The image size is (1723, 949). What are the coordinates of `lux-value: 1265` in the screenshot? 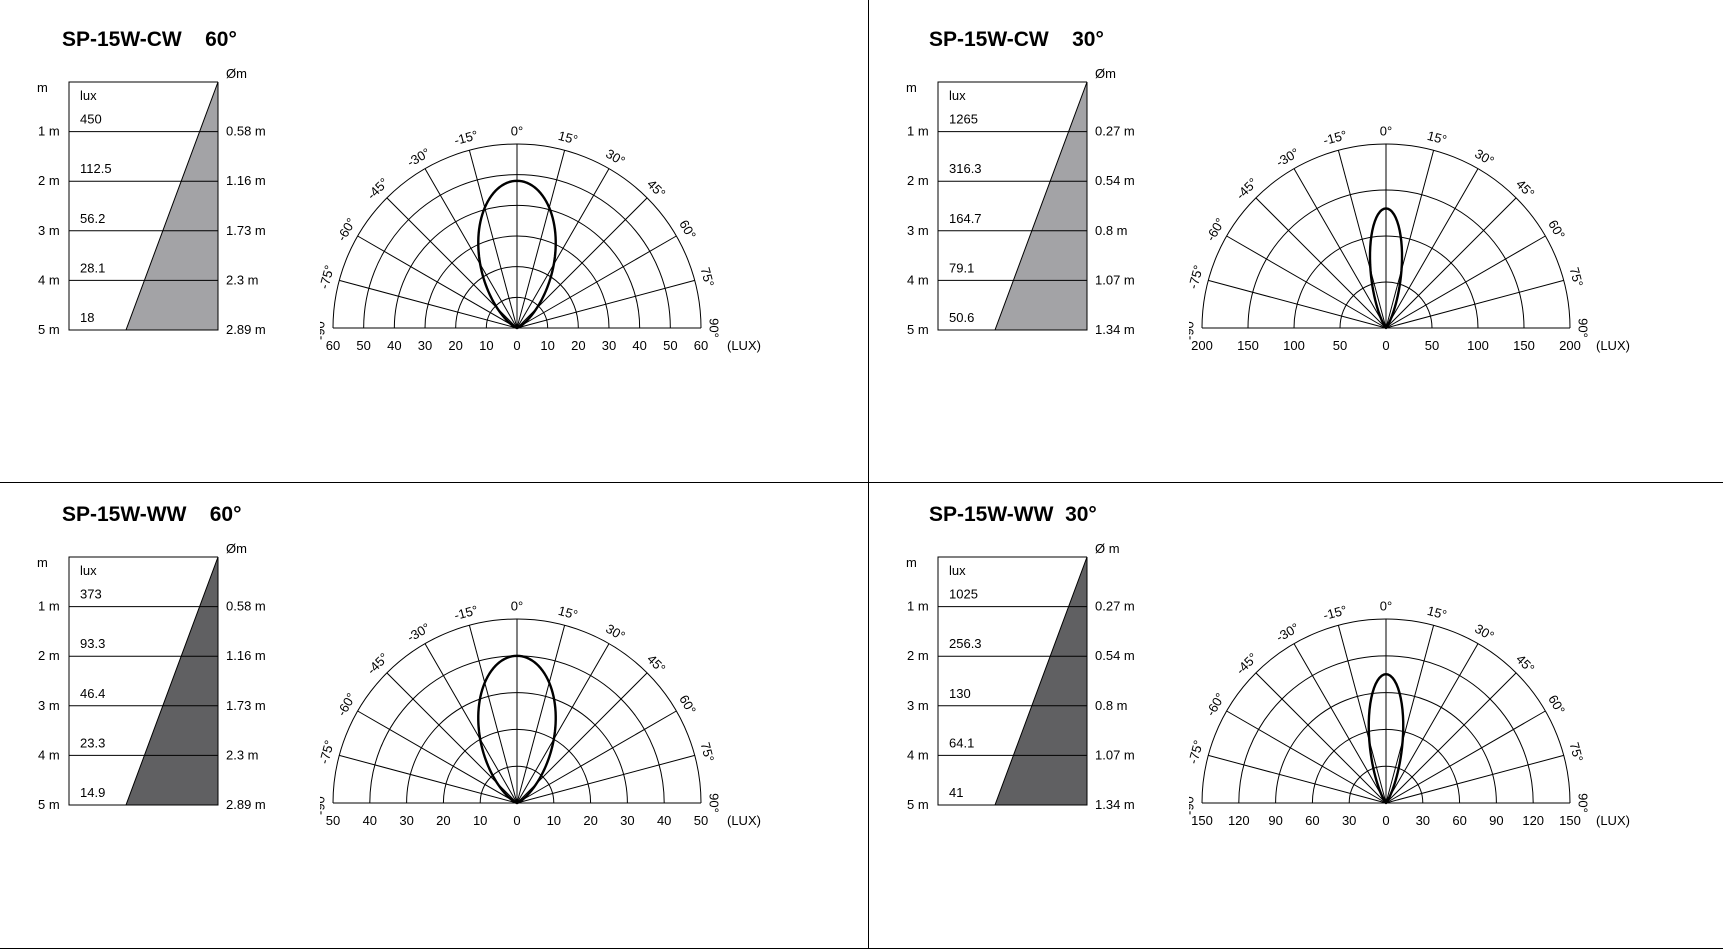 It's located at (963, 119).